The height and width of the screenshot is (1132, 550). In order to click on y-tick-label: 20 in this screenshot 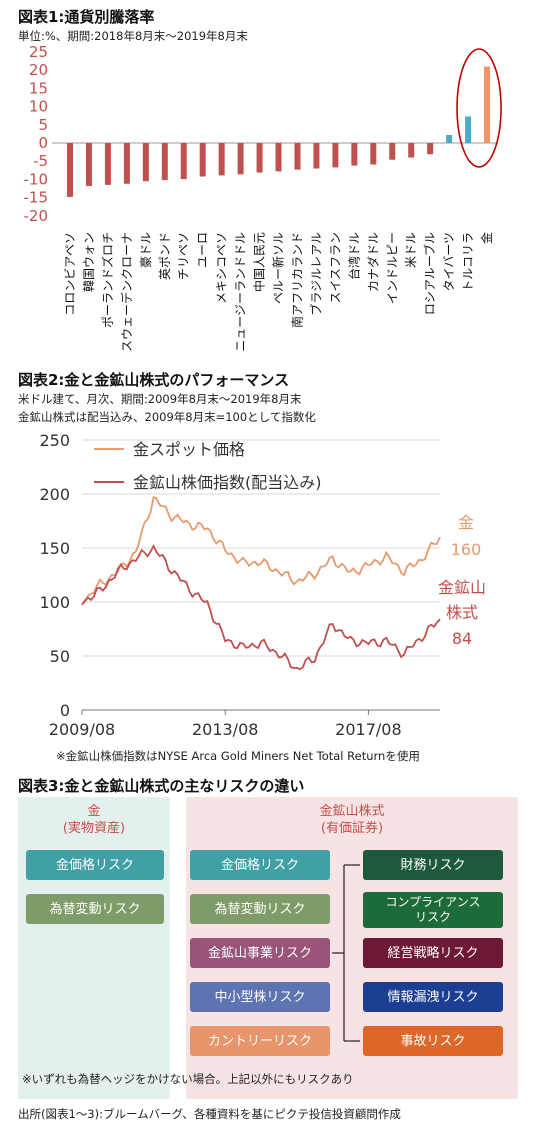, I will do `click(38, 70)`.